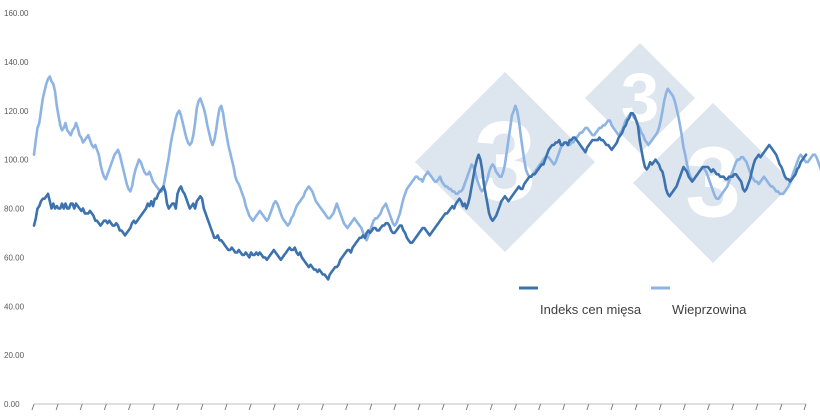 Image resolution: width=820 pixels, height=416 pixels. Describe the element at coordinates (16, 13) in the screenshot. I see `y-tick-label: 160.00` at that location.